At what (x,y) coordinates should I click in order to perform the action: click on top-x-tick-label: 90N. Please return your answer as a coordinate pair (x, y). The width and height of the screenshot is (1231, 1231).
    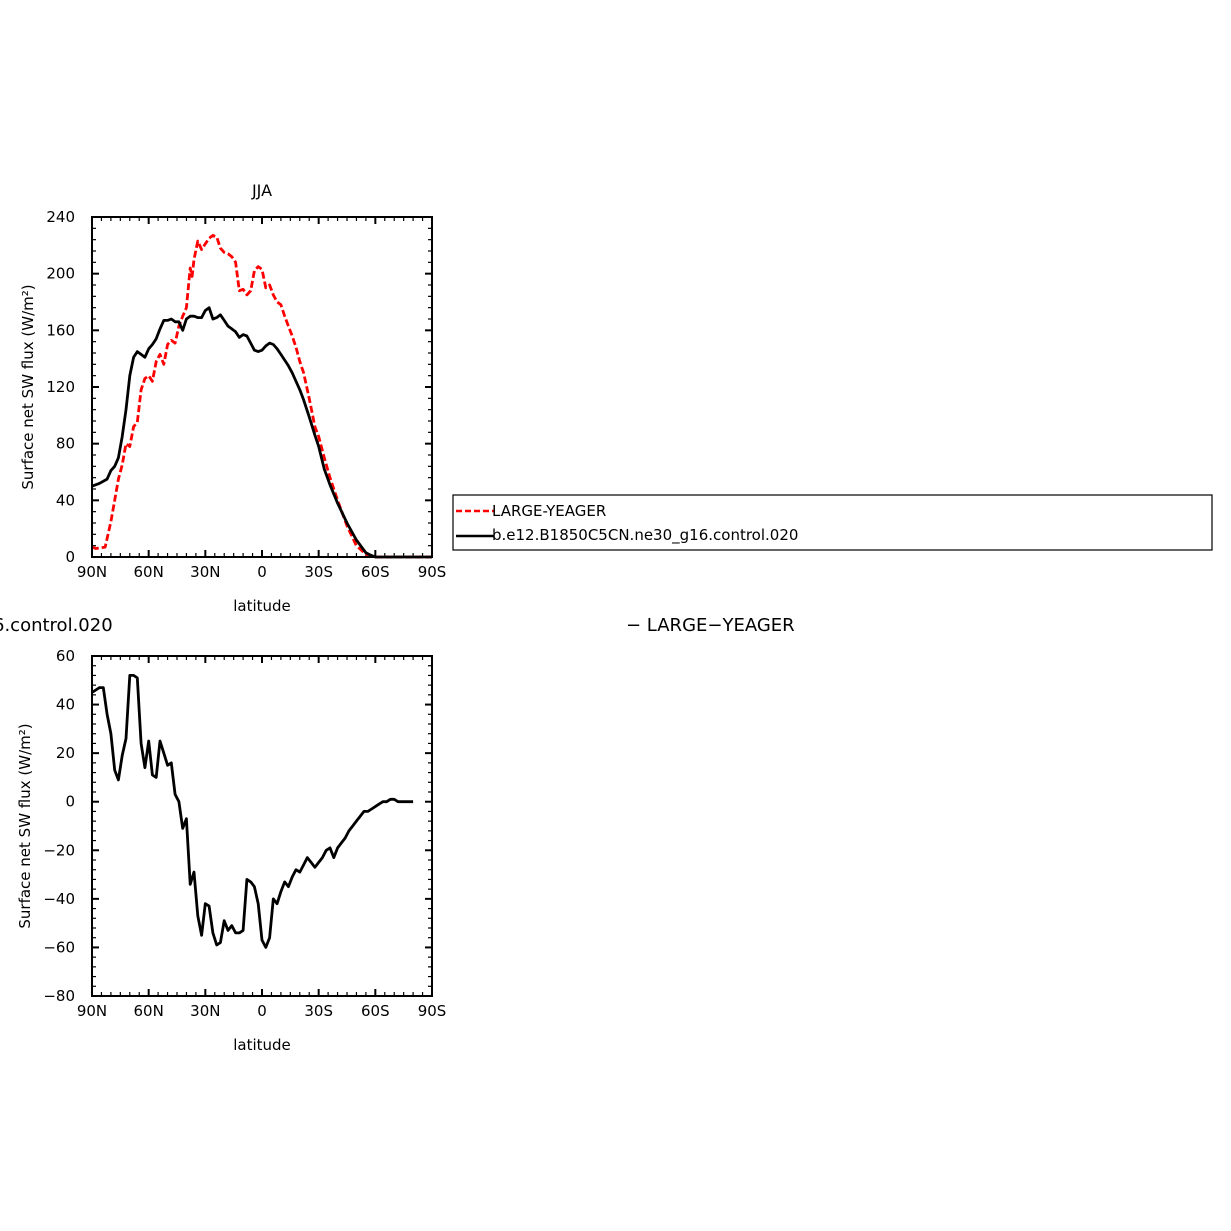
    Looking at the image, I should click on (92, 572).